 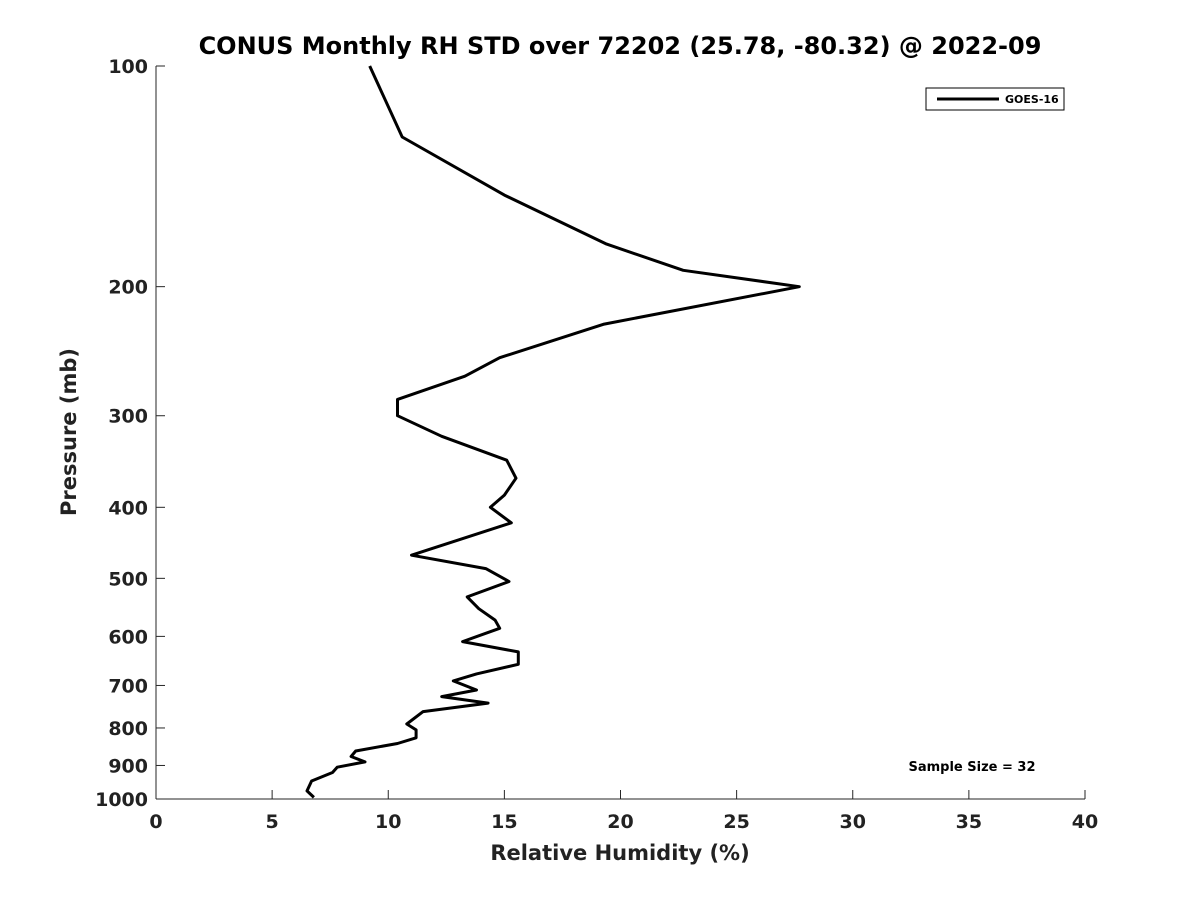 What do you see at coordinates (620, 822) in the screenshot?
I see `x-tick-label: 20` at bounding box center [620, 822].